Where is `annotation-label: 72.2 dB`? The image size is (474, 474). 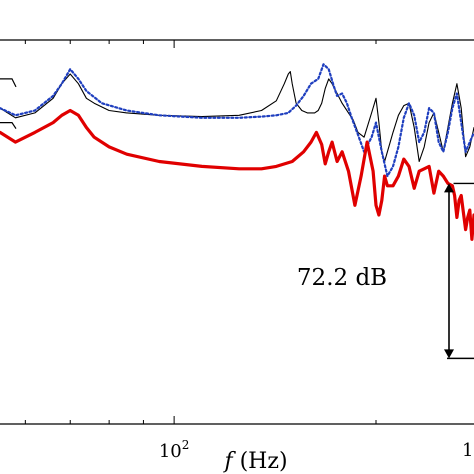
annotation-label: 72.2 dB is located at coordinates (342, 278).